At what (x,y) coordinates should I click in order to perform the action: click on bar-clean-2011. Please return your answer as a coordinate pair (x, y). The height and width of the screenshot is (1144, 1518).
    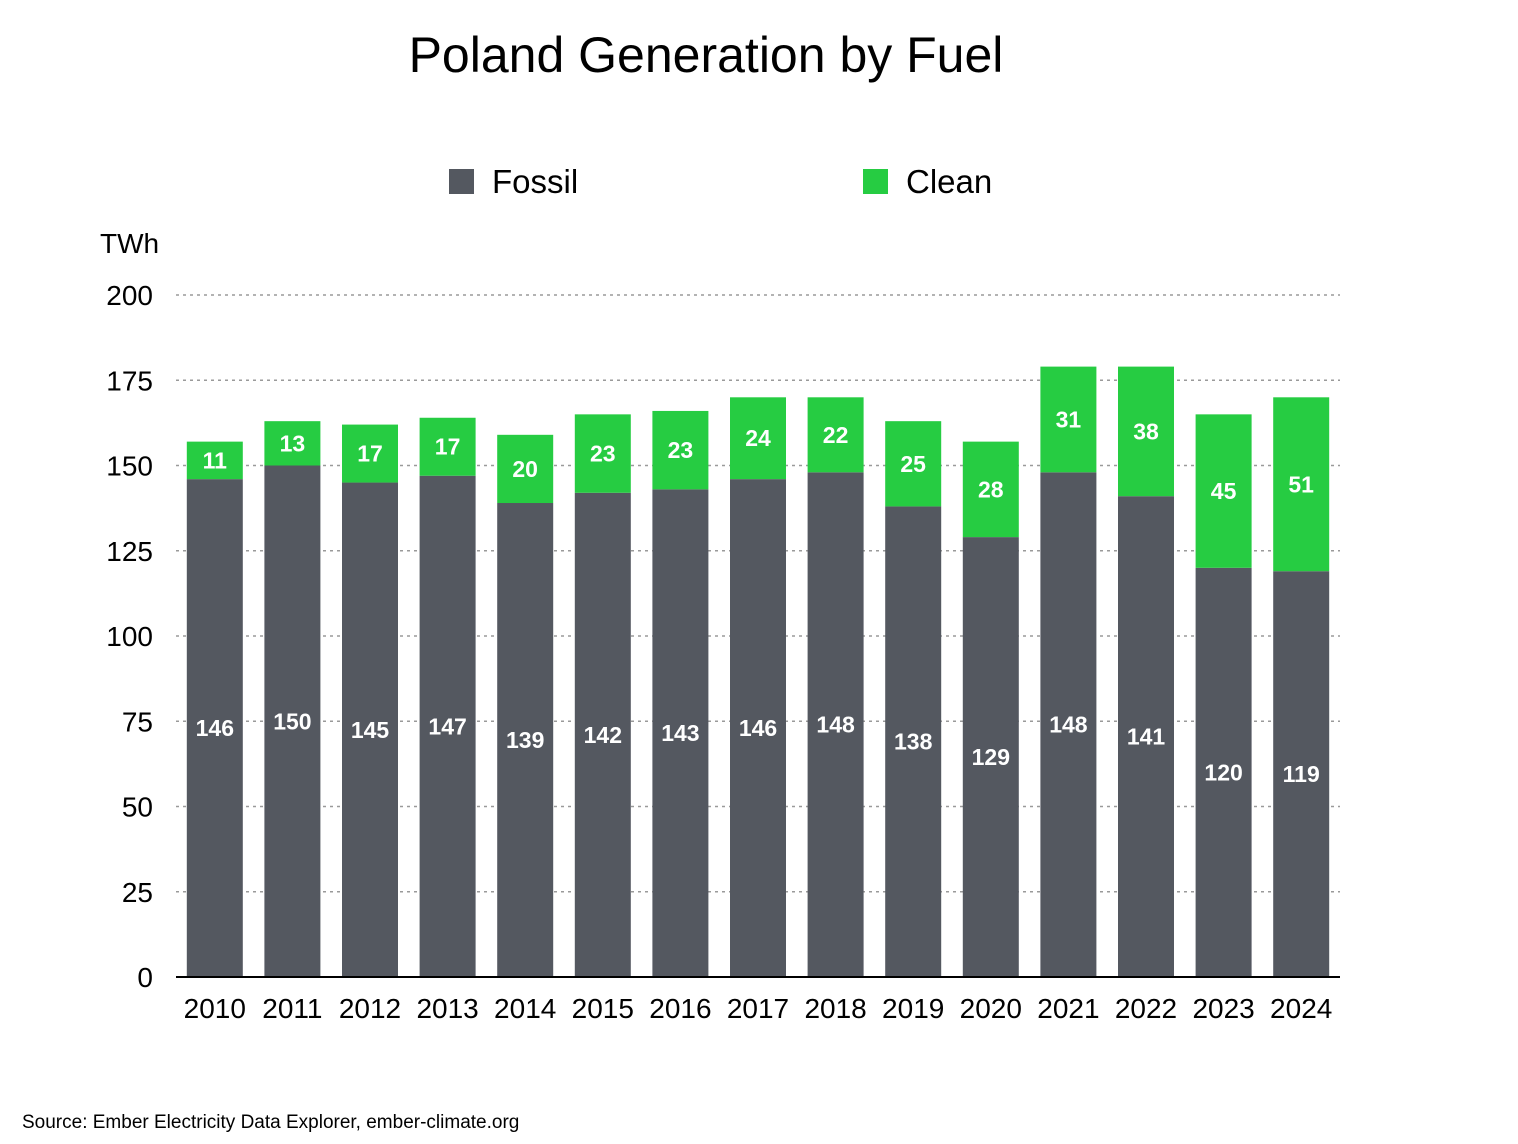
    Looking at the image, I should click on (292, 443).